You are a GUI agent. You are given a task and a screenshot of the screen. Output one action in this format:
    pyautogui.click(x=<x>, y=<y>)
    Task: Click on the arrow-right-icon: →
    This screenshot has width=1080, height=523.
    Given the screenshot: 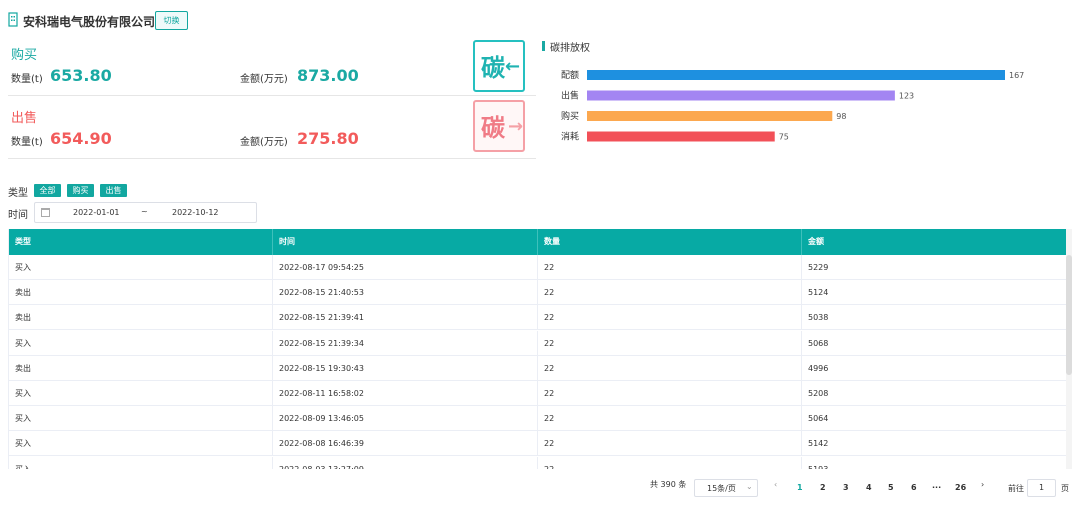 What is the action you would take?
    pyautogui.click(x=516, y=126)
    